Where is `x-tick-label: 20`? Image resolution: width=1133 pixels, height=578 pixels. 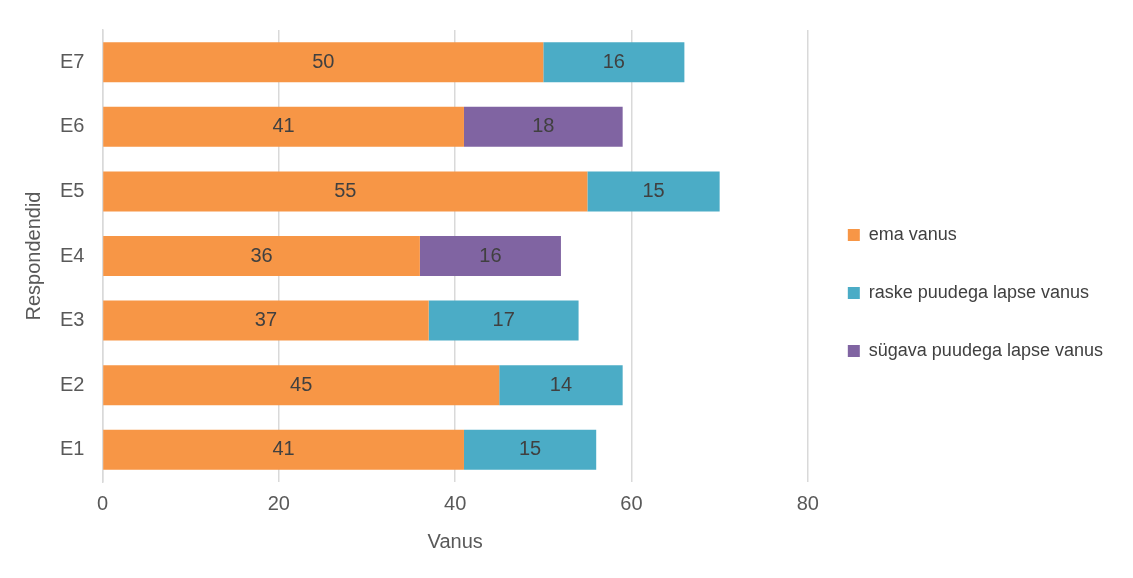 x-tick-label: 20 is located at coordinates (278, 502).